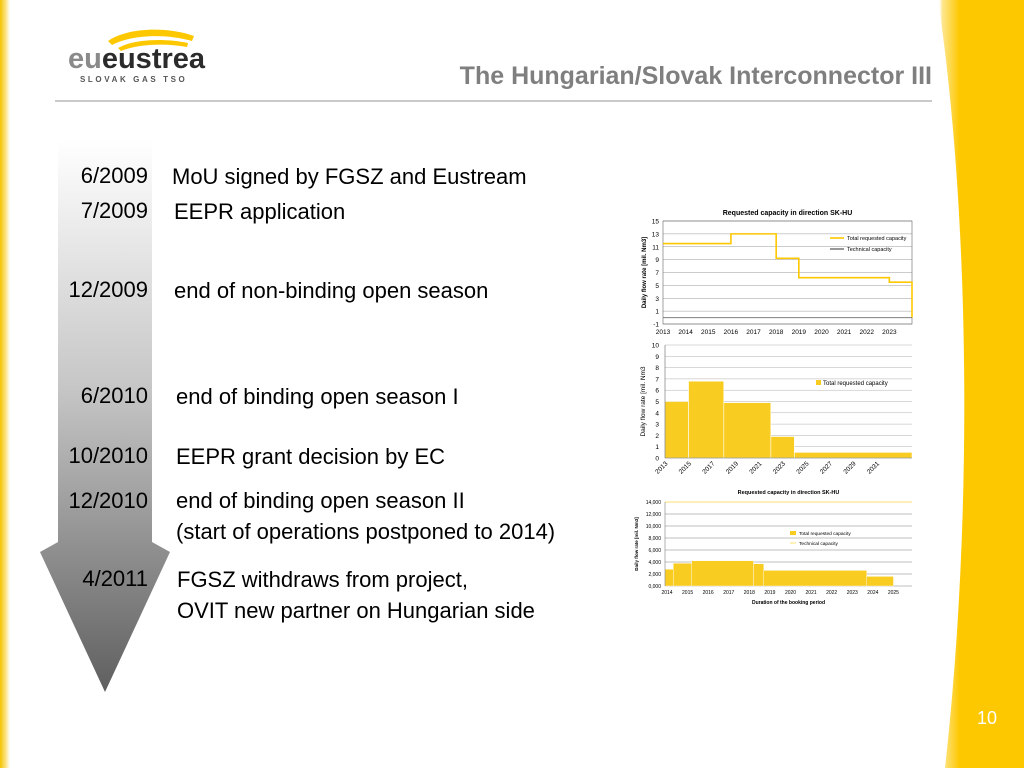 The height and width of the screenshot is (768, 1024). I want to click on y-tick-label: 11, so click(655, 247).